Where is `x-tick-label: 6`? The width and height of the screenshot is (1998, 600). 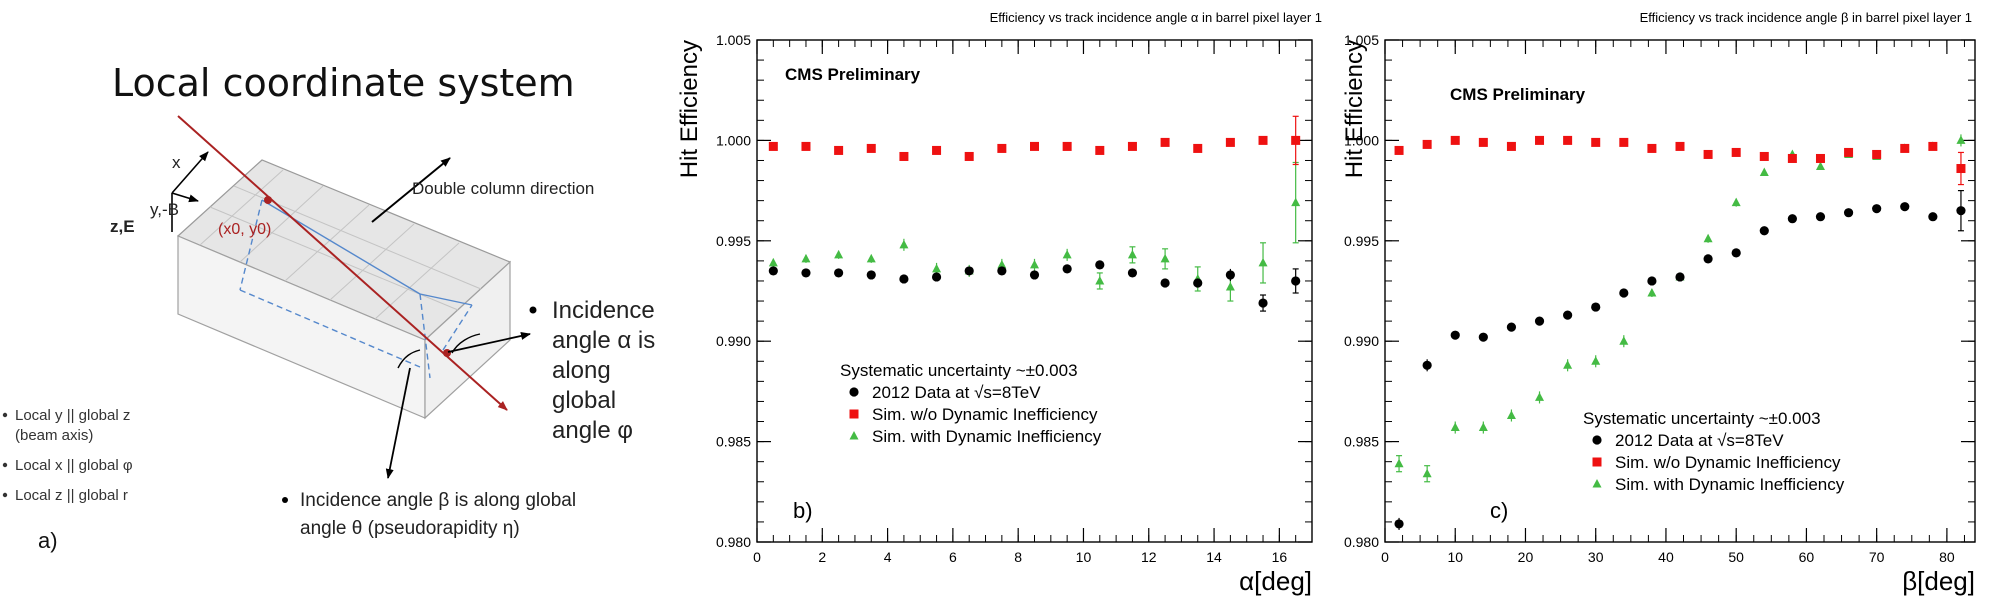
x-tick-label: 6 is located at coordinates (953, 557).